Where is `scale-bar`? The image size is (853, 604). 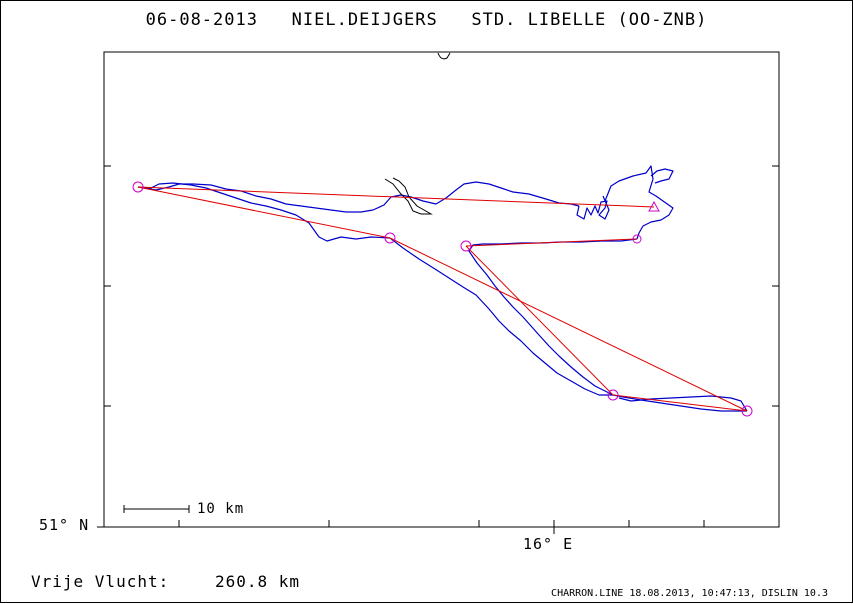
scale-bar is located at coordinates (156, 509).